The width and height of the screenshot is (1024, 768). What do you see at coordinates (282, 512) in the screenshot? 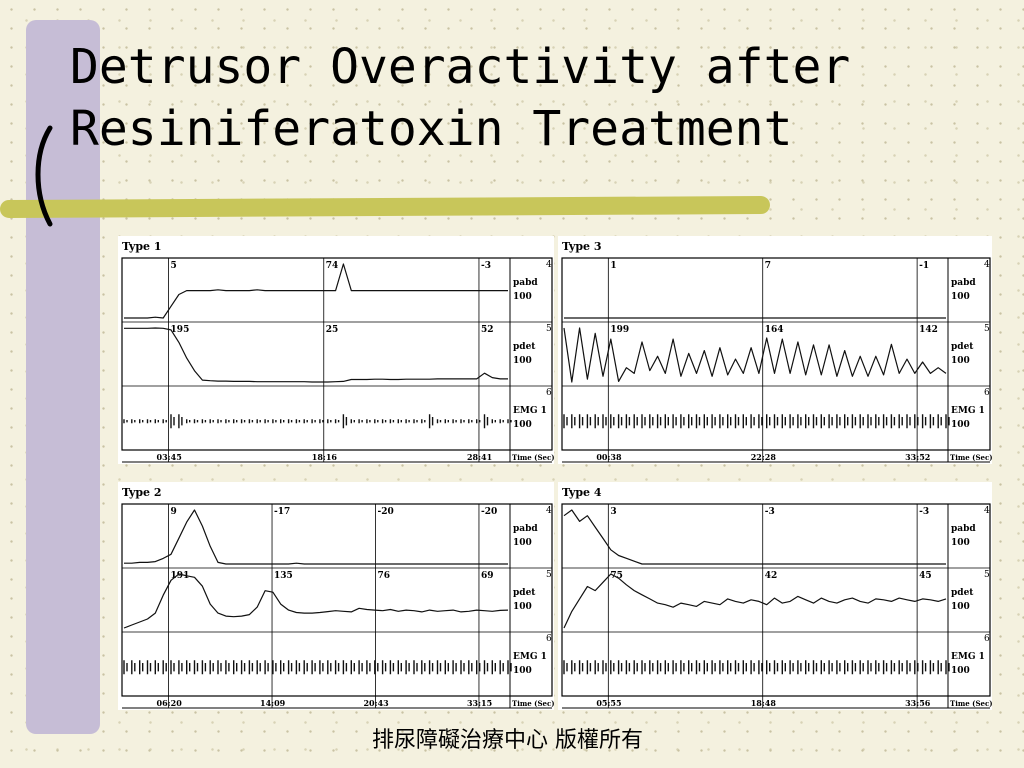
I see `trace-annotation: -17` at bounding box center [282, 512].